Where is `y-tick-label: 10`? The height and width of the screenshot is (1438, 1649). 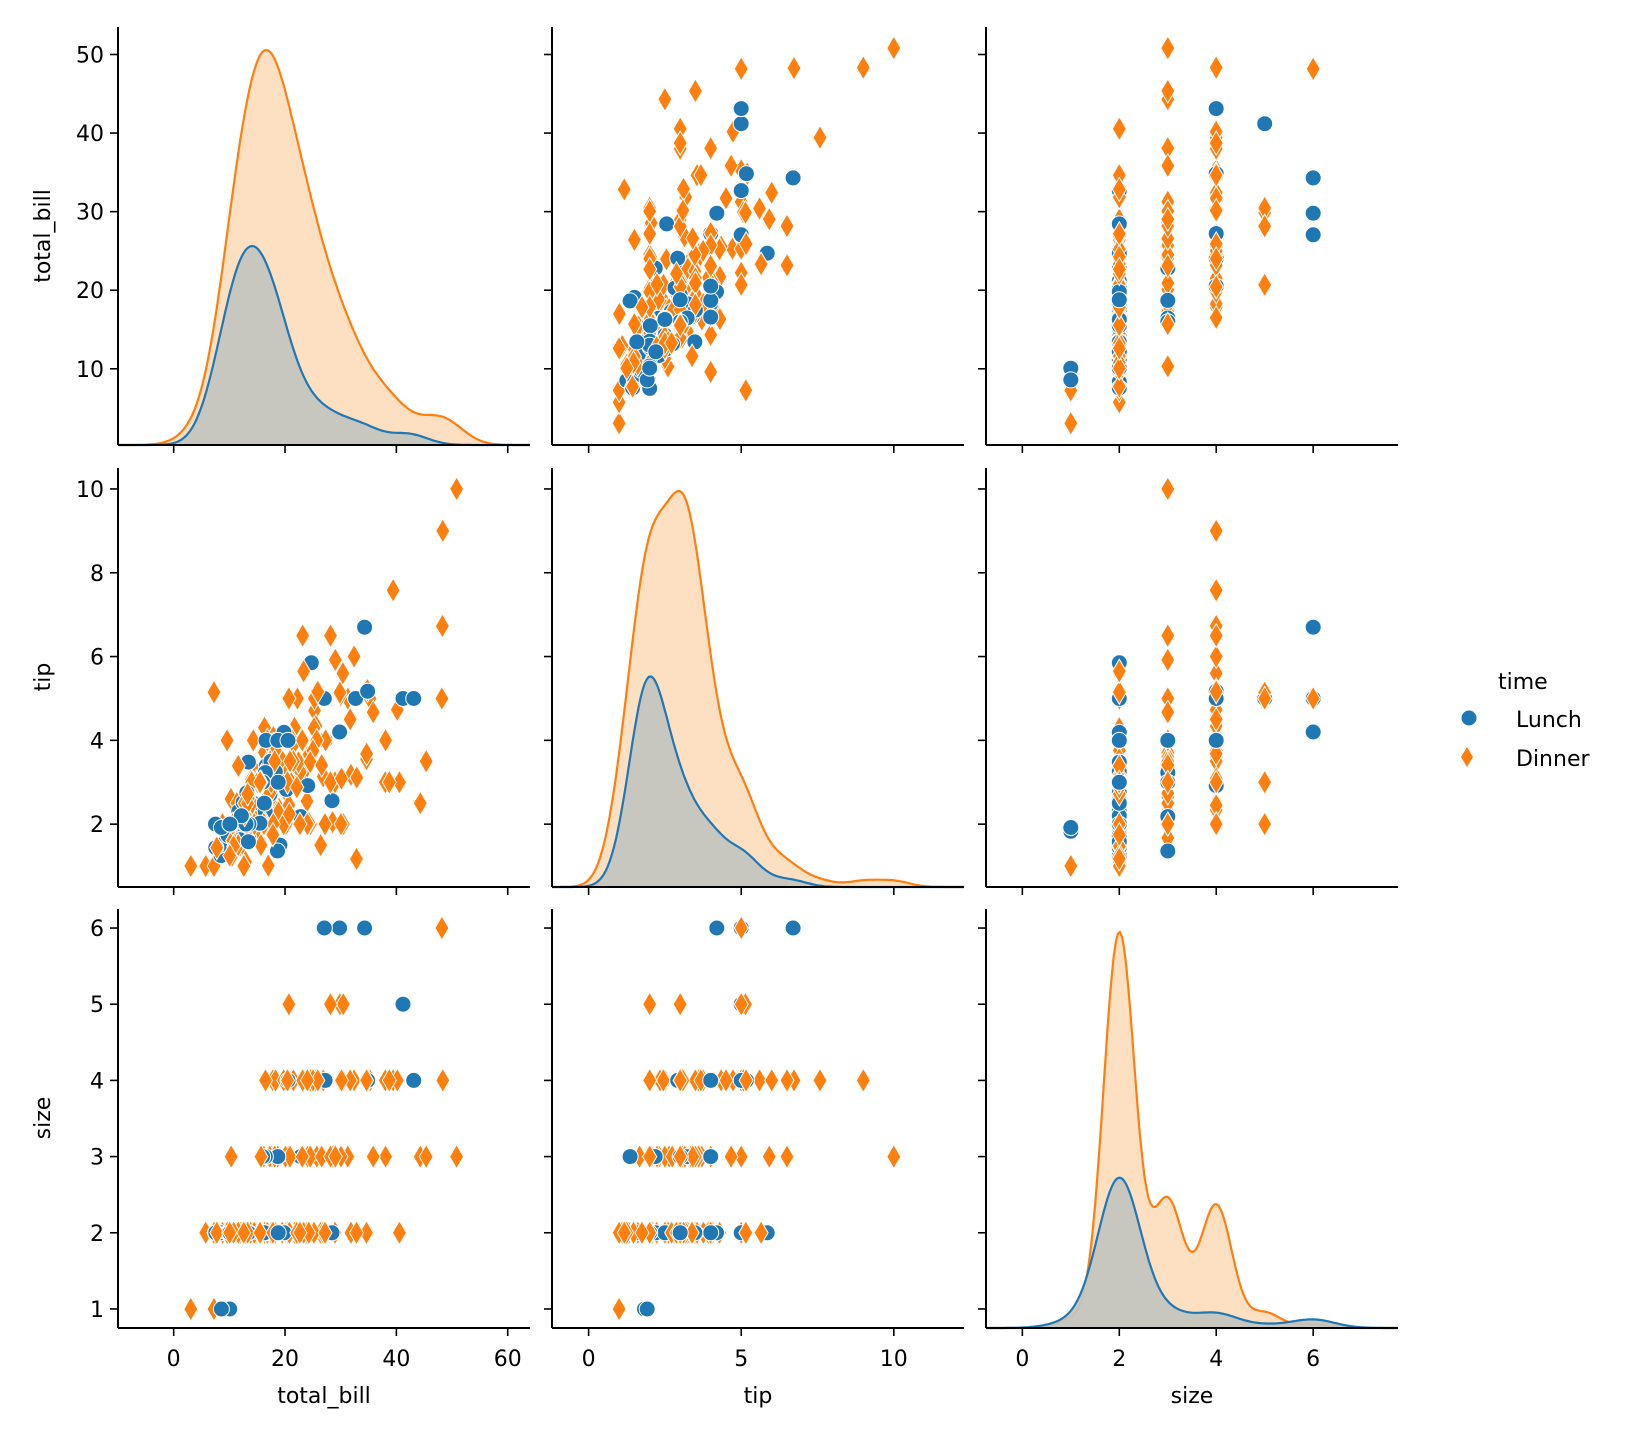
y-tick-label: 10 is located at coordinates (90, 490).